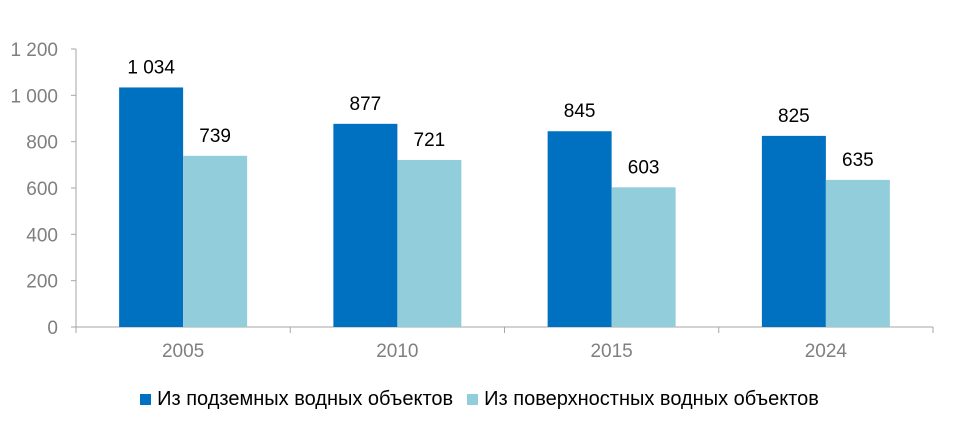 The image size is (959, 425). Describe the element at coordinates (826, 351) in the screenshot. I see `x-tick-label: 2024` at that location.